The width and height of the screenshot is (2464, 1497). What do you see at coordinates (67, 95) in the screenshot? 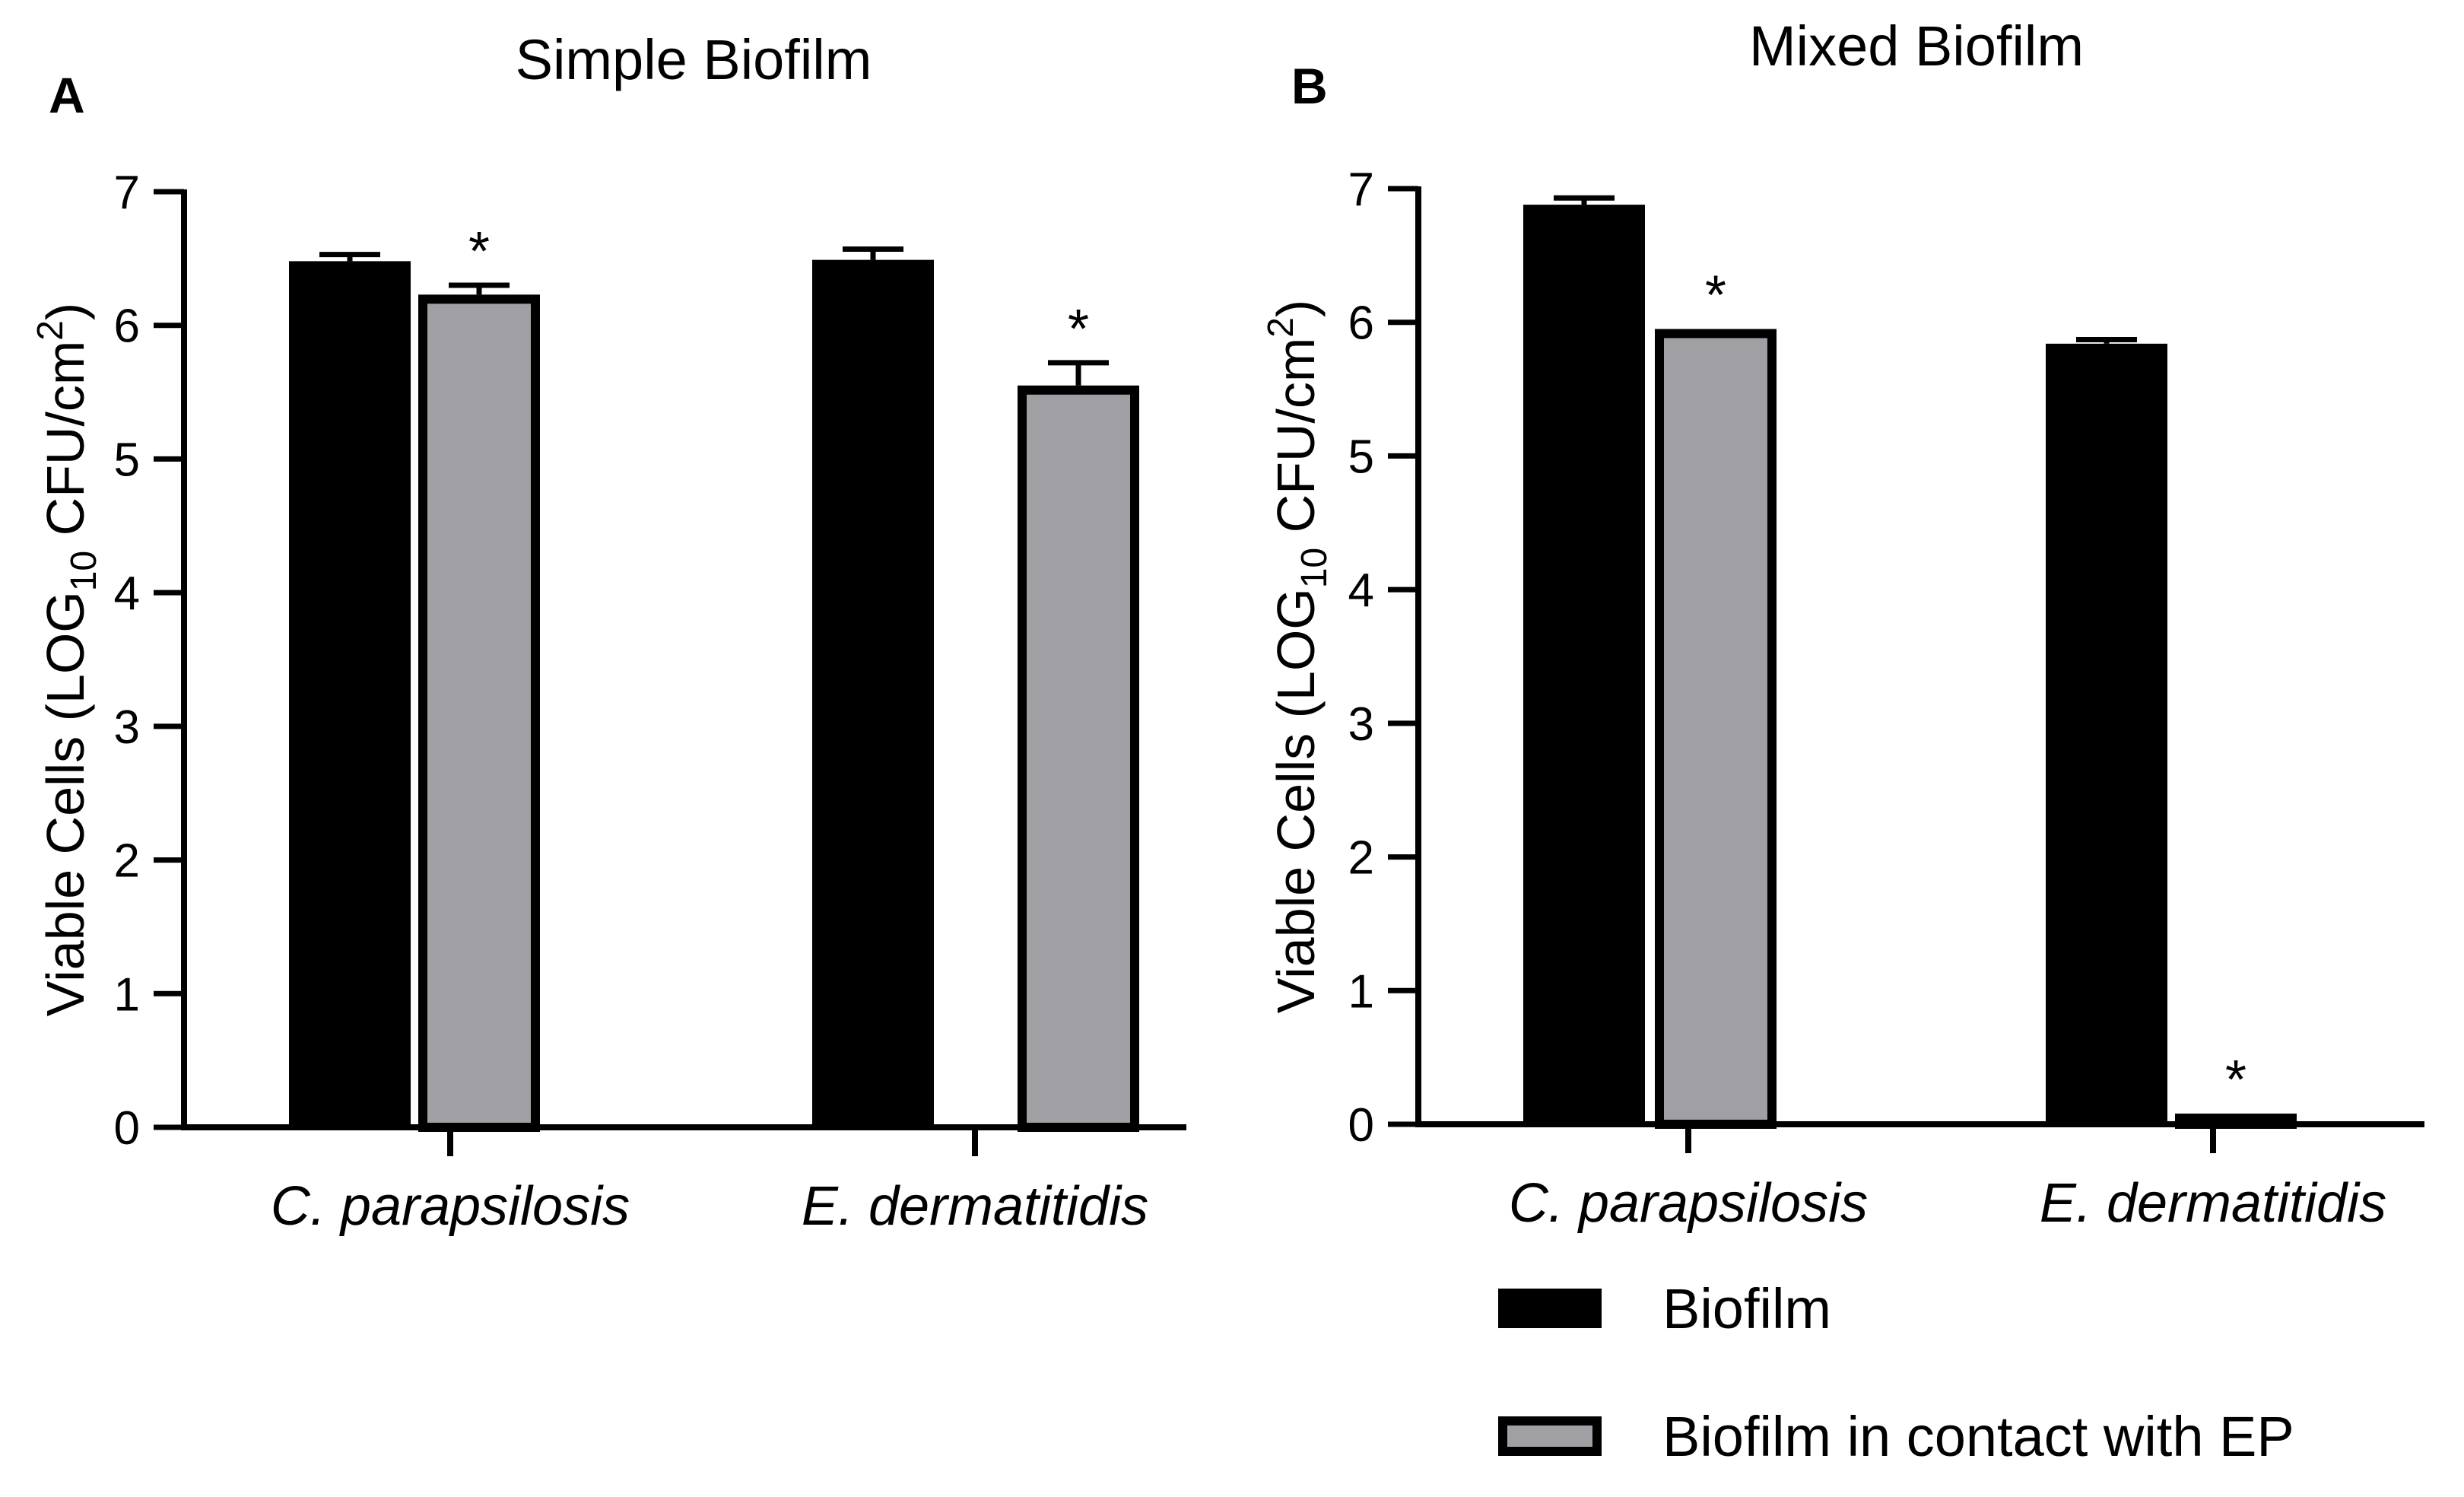
I see `panel-letter: A` at bounding box center [67, 95].